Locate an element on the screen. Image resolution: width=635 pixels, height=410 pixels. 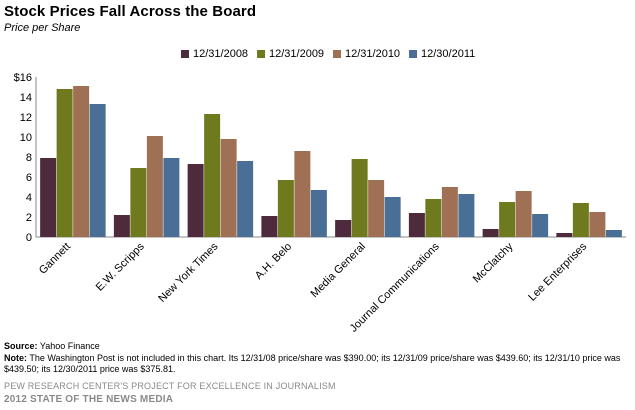
legend-item-2008: 12/31/2008 is located at coordinates (214, 54).